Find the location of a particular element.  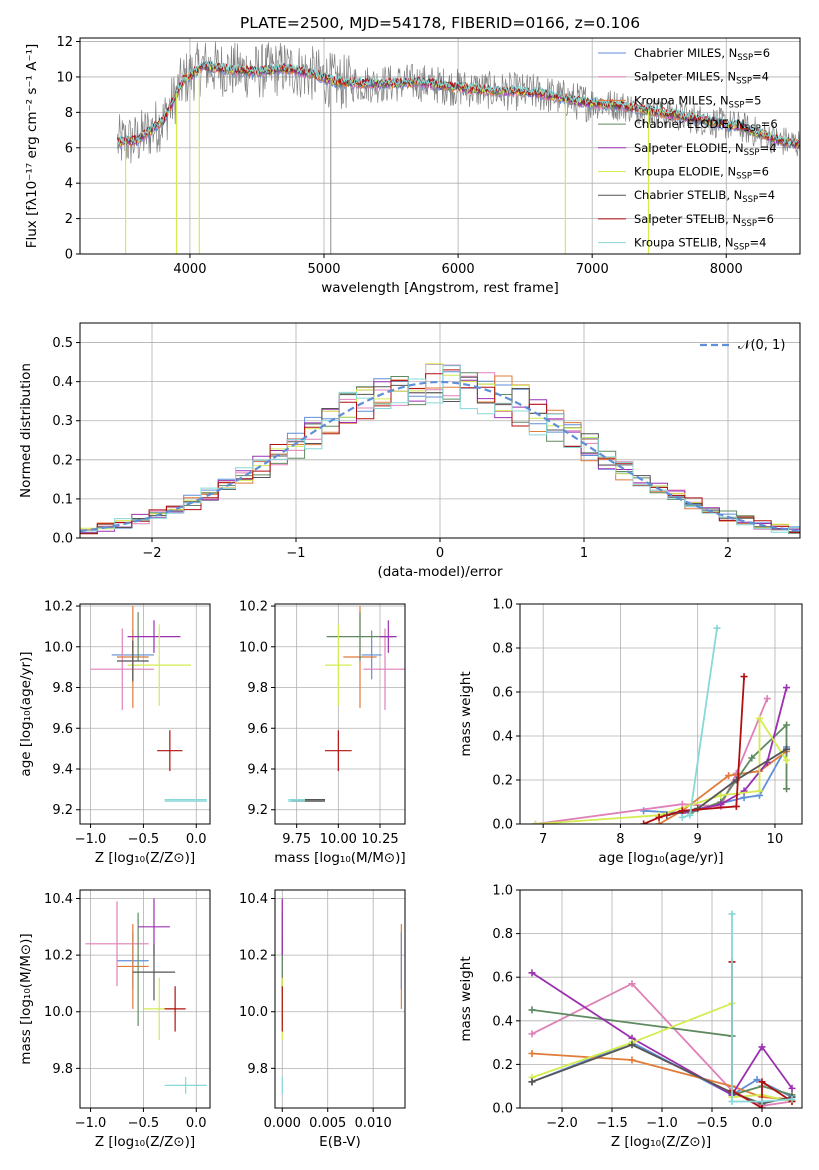

x-tick-label: 0.005 is located at coordinates (327, 1123).